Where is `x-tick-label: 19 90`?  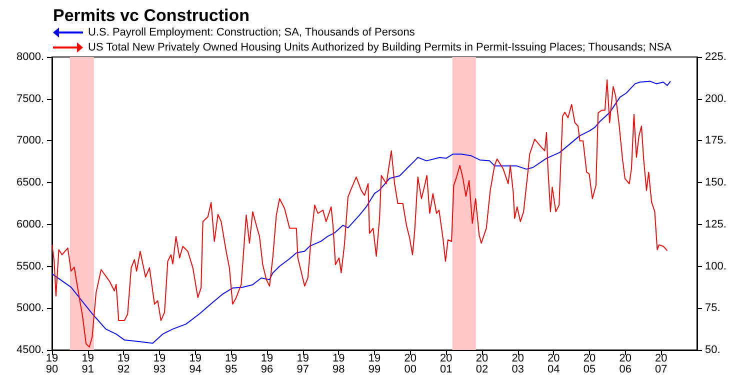 x-tick-label: 19 90 is located at coordinates (52, 363).